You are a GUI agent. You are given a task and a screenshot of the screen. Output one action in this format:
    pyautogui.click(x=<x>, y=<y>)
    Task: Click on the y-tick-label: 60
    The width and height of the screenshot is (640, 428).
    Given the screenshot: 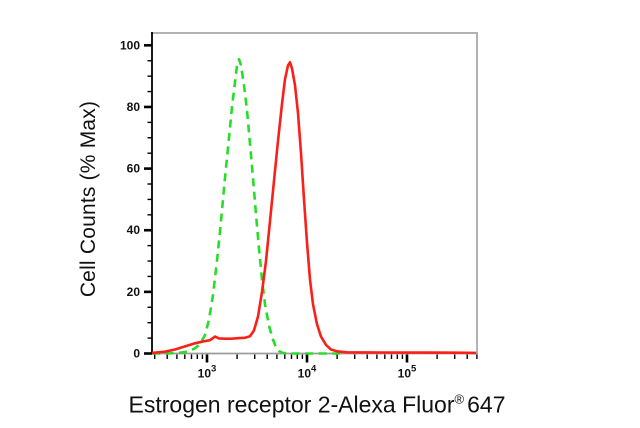 What is the action you would take?
    pyautogui.click(x=134, y=169)
    